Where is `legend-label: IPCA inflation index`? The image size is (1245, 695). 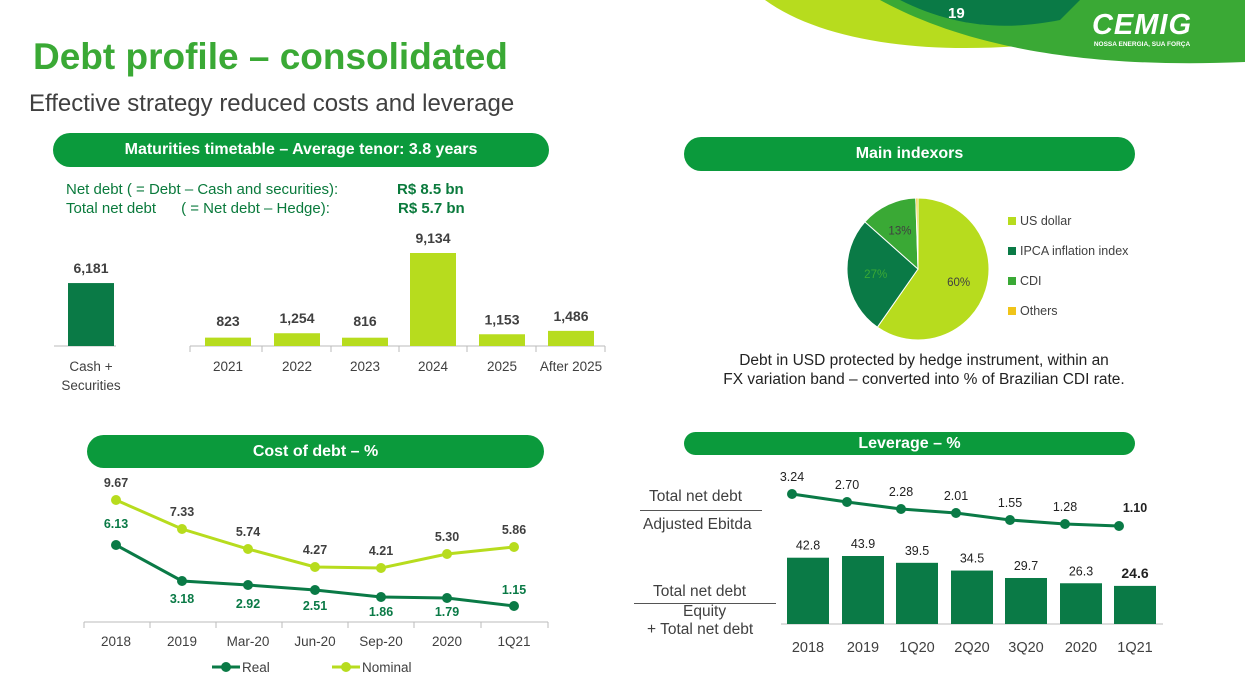
legend-label: IPCA inflation index is located at coordinates (1074, 251).